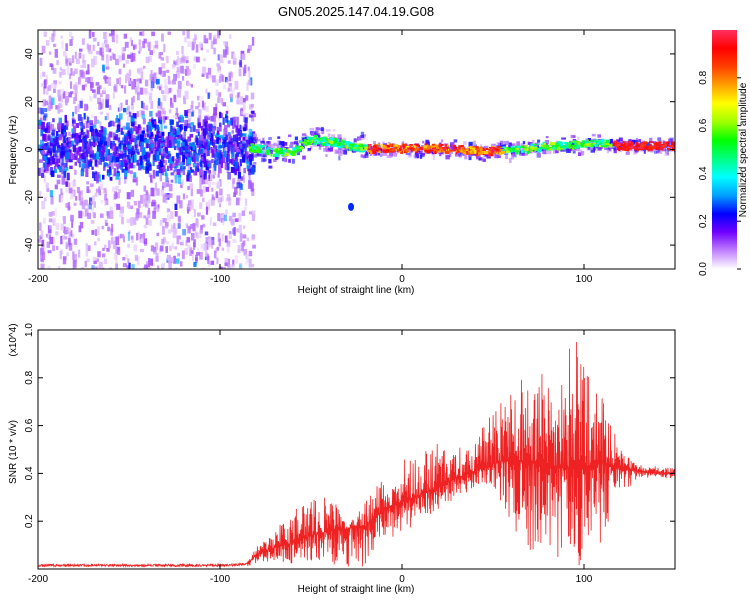 This screenshot has height=600, width=750. What do you see at coordinates (13, 452) in the screenshot?
I see `snr-y-axis-label: SNR (10 * v/v)` at bounding box center [13, 452].